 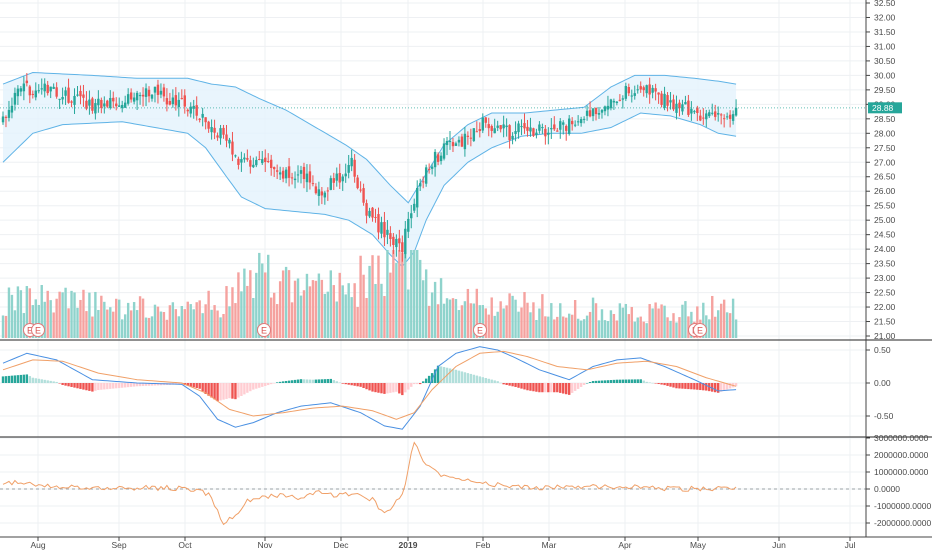 I want to click on oscillator-line, so click(x=369, y=483).